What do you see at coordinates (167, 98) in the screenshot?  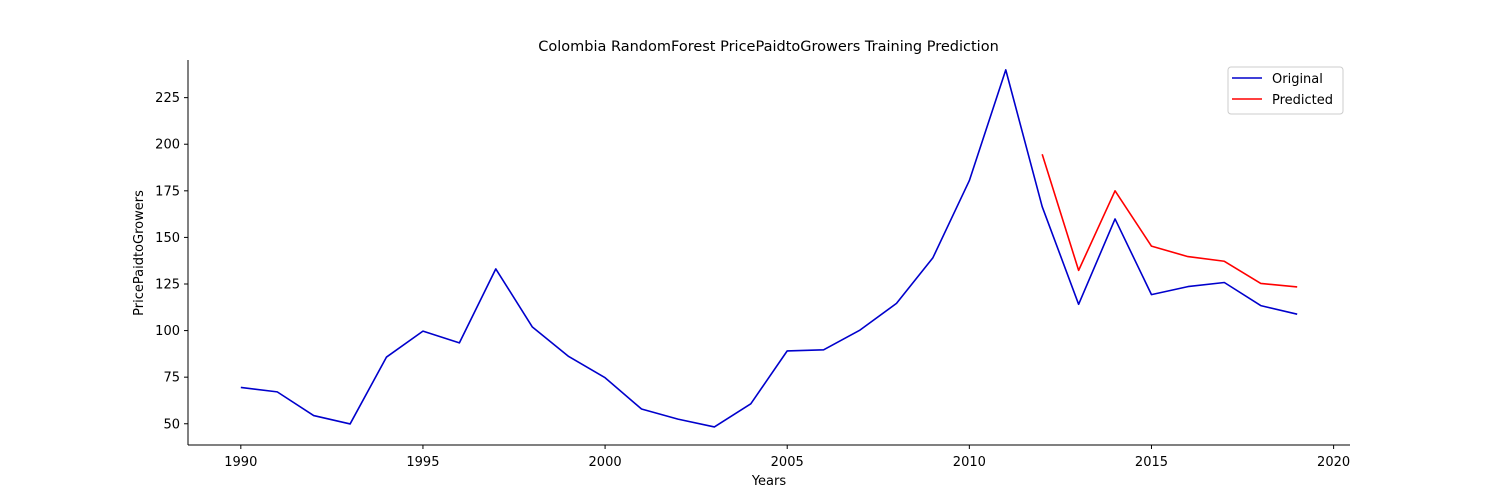 I see `y-tick-label: 225` at bounding box center [167, 98].